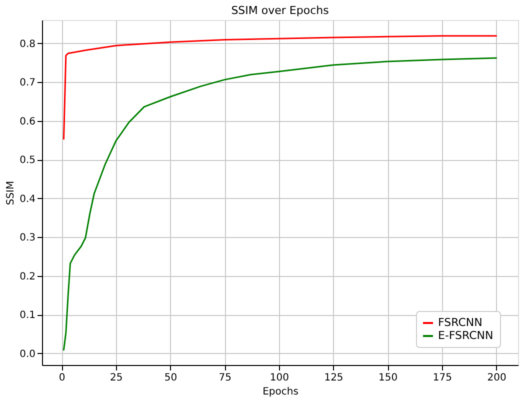  What do you see at coordinates (442, 378) in the screenshot?
I see `x-tick-label: 175` at bounding box center [442, 378].